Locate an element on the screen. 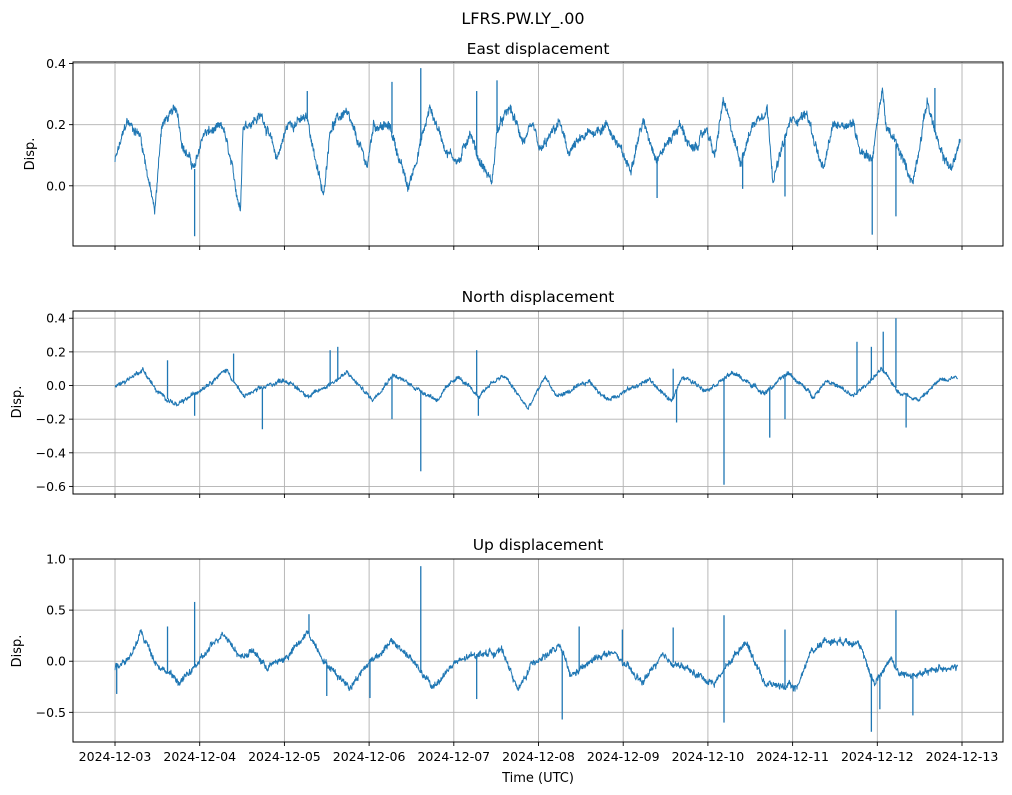  x-tick-label: 2024-12-04 is located at coordinates (199, 756).